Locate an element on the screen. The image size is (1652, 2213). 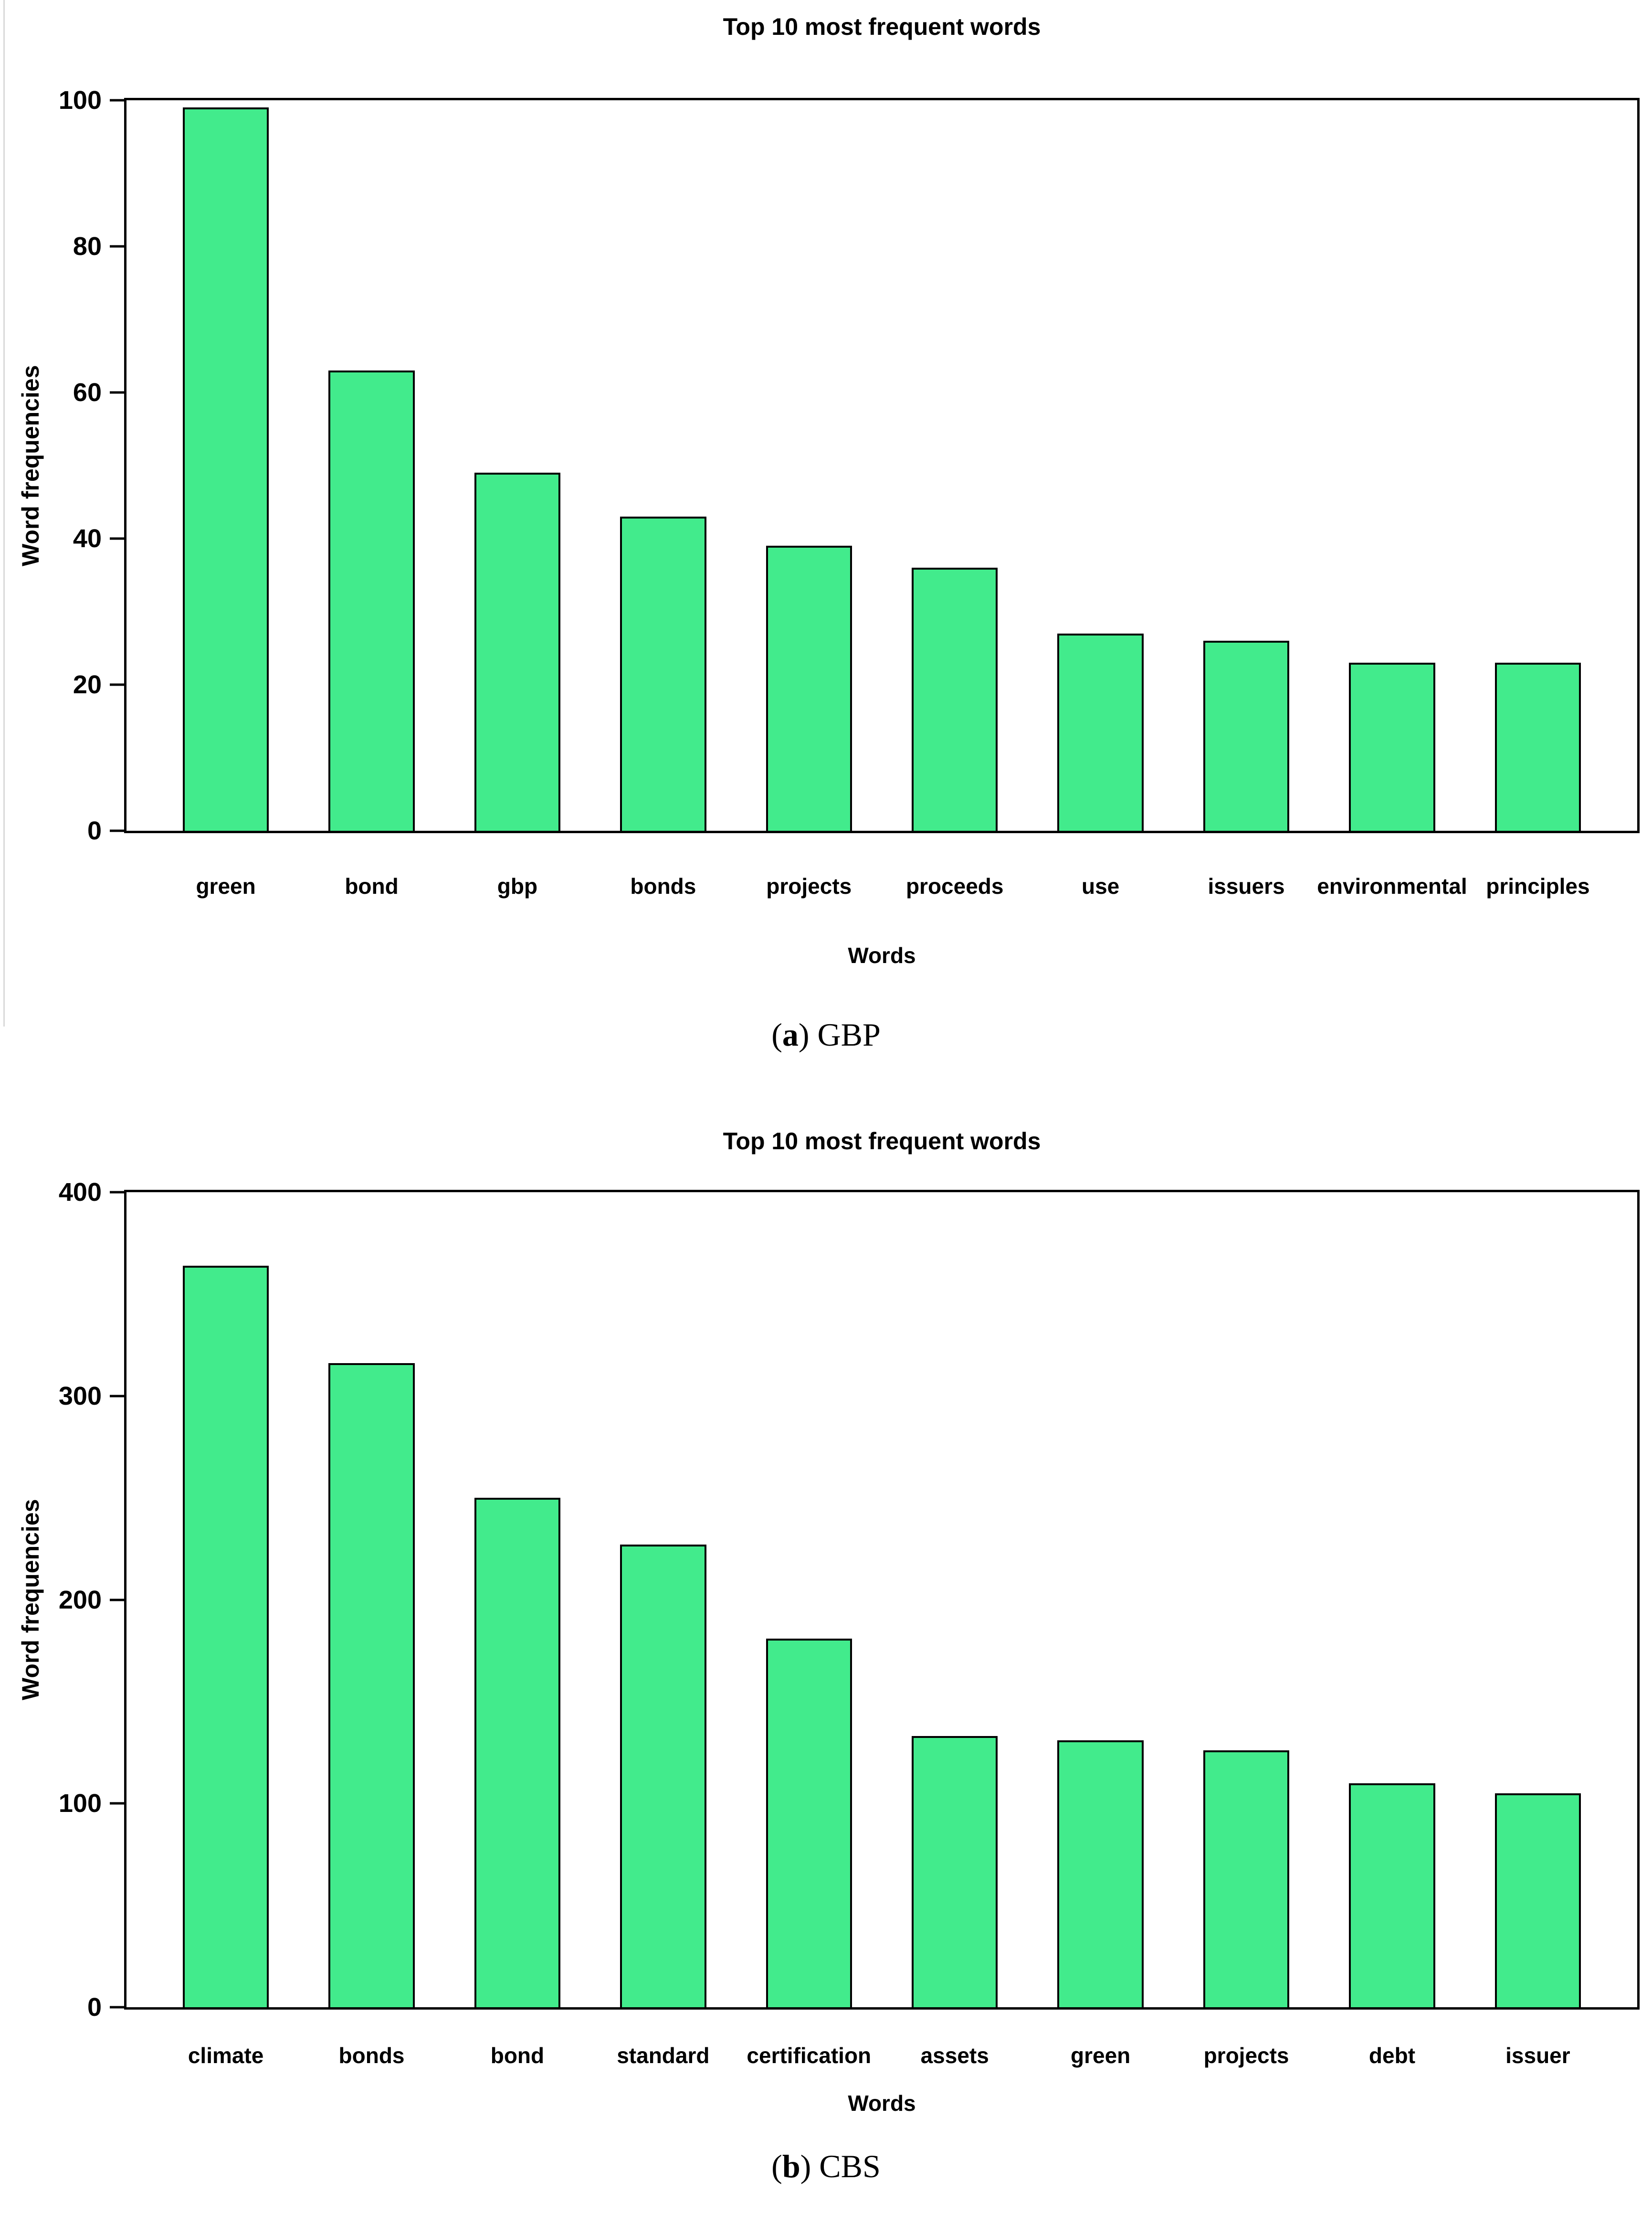
x-tick-label: environmental is located at coordinates (1392, 886).